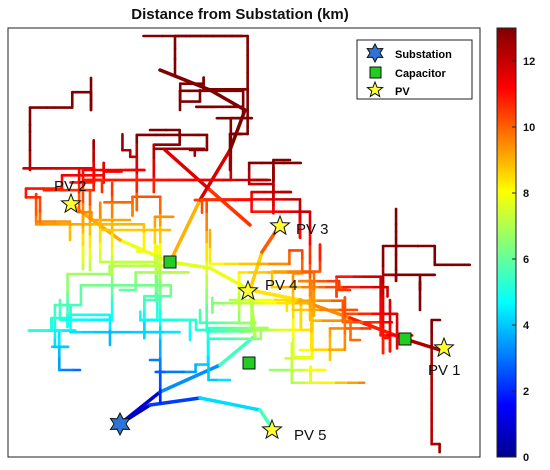  I want to click on legend-label-capacitor: Capacitor, so click(420, 74).